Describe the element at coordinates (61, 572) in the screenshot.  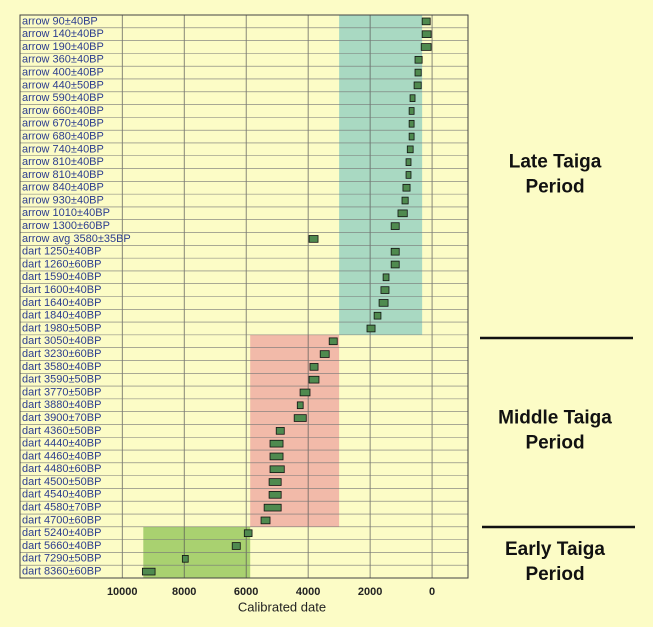
I see `row-label: dart 8360±60BP` at that location.